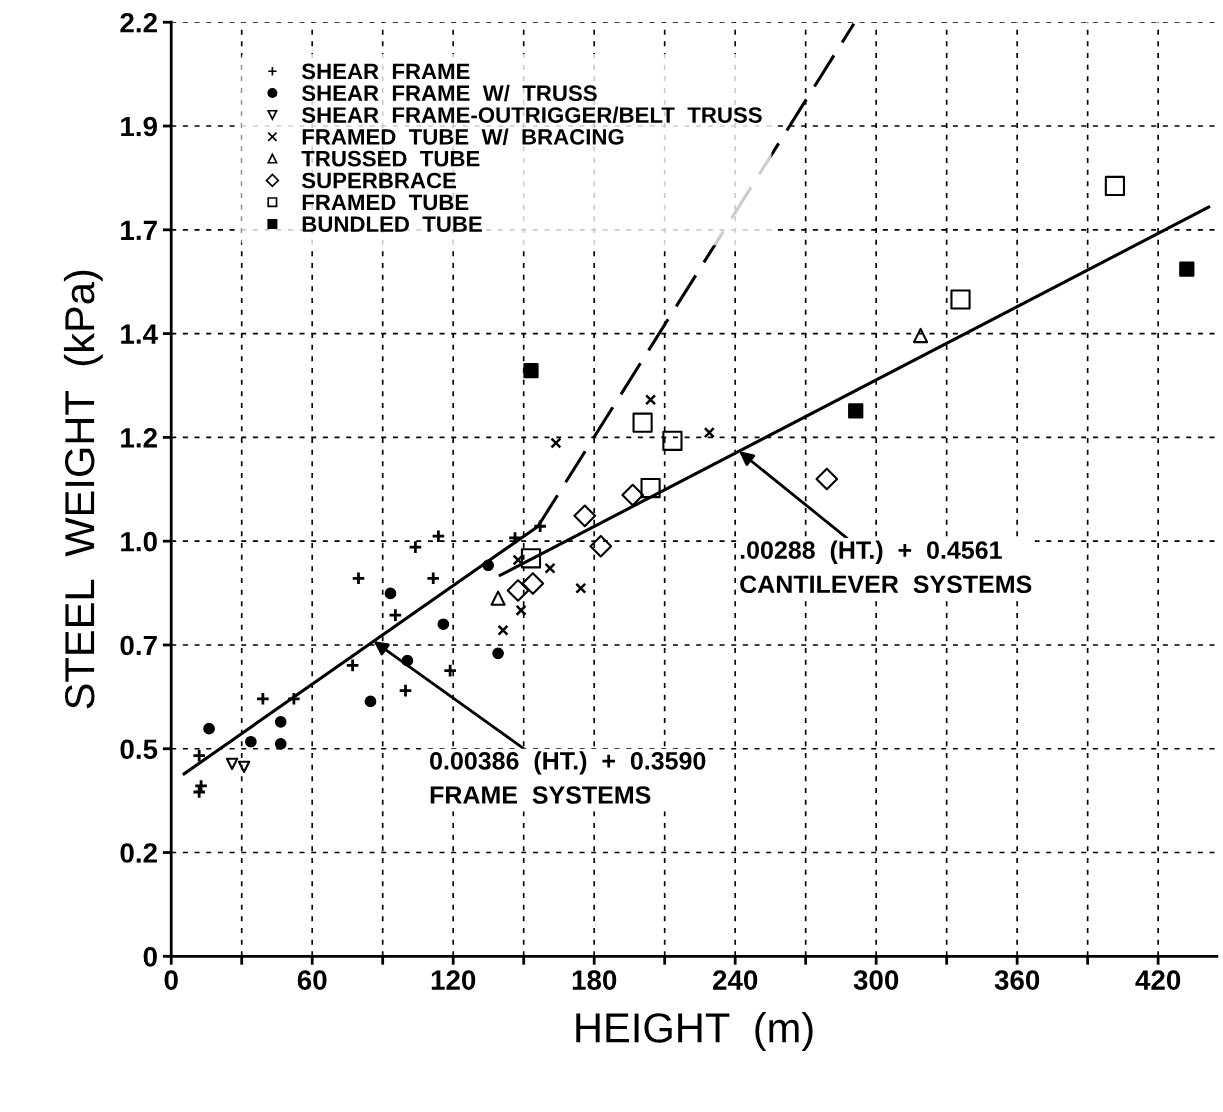 The width and height of the screenshot is (1223, 1112). I want to click on y-axis-title: STEEL WEIGHT (kPa), so click(83, 489).